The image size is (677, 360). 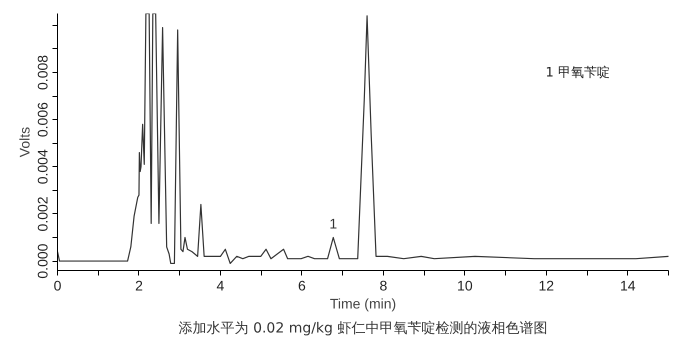 I want to click on x-tick-label: 10, so click(x=465, y=286).